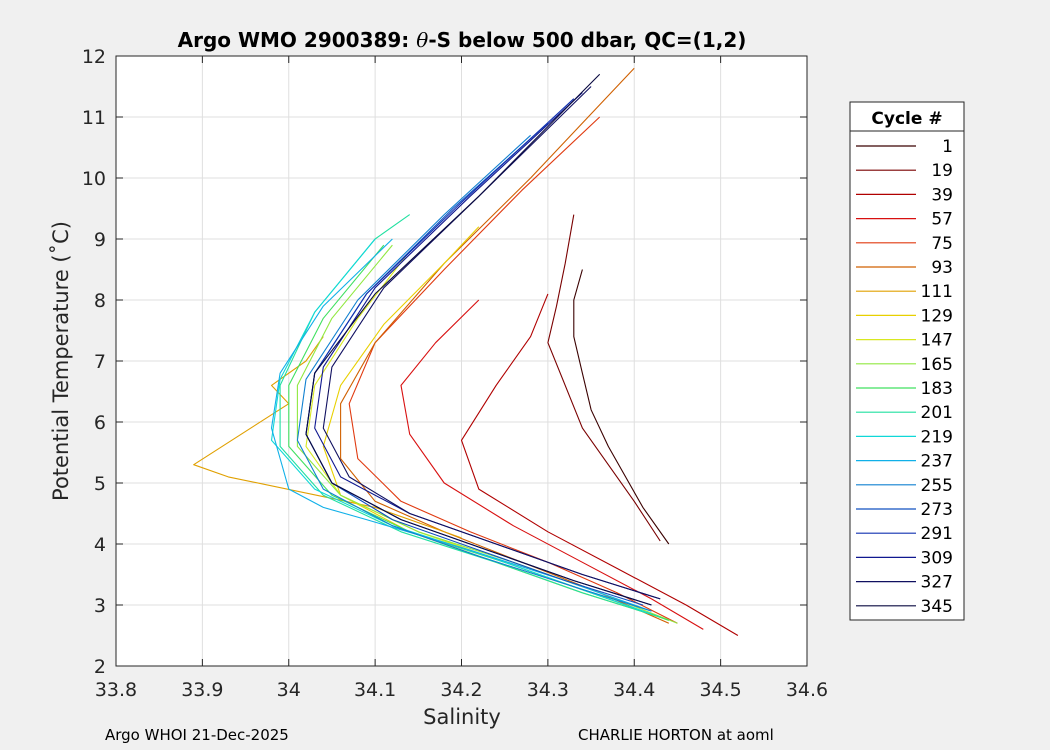 The image size is (1050, 750). I want to click on legend-label-cycle-291: 291, so click(937, 534).